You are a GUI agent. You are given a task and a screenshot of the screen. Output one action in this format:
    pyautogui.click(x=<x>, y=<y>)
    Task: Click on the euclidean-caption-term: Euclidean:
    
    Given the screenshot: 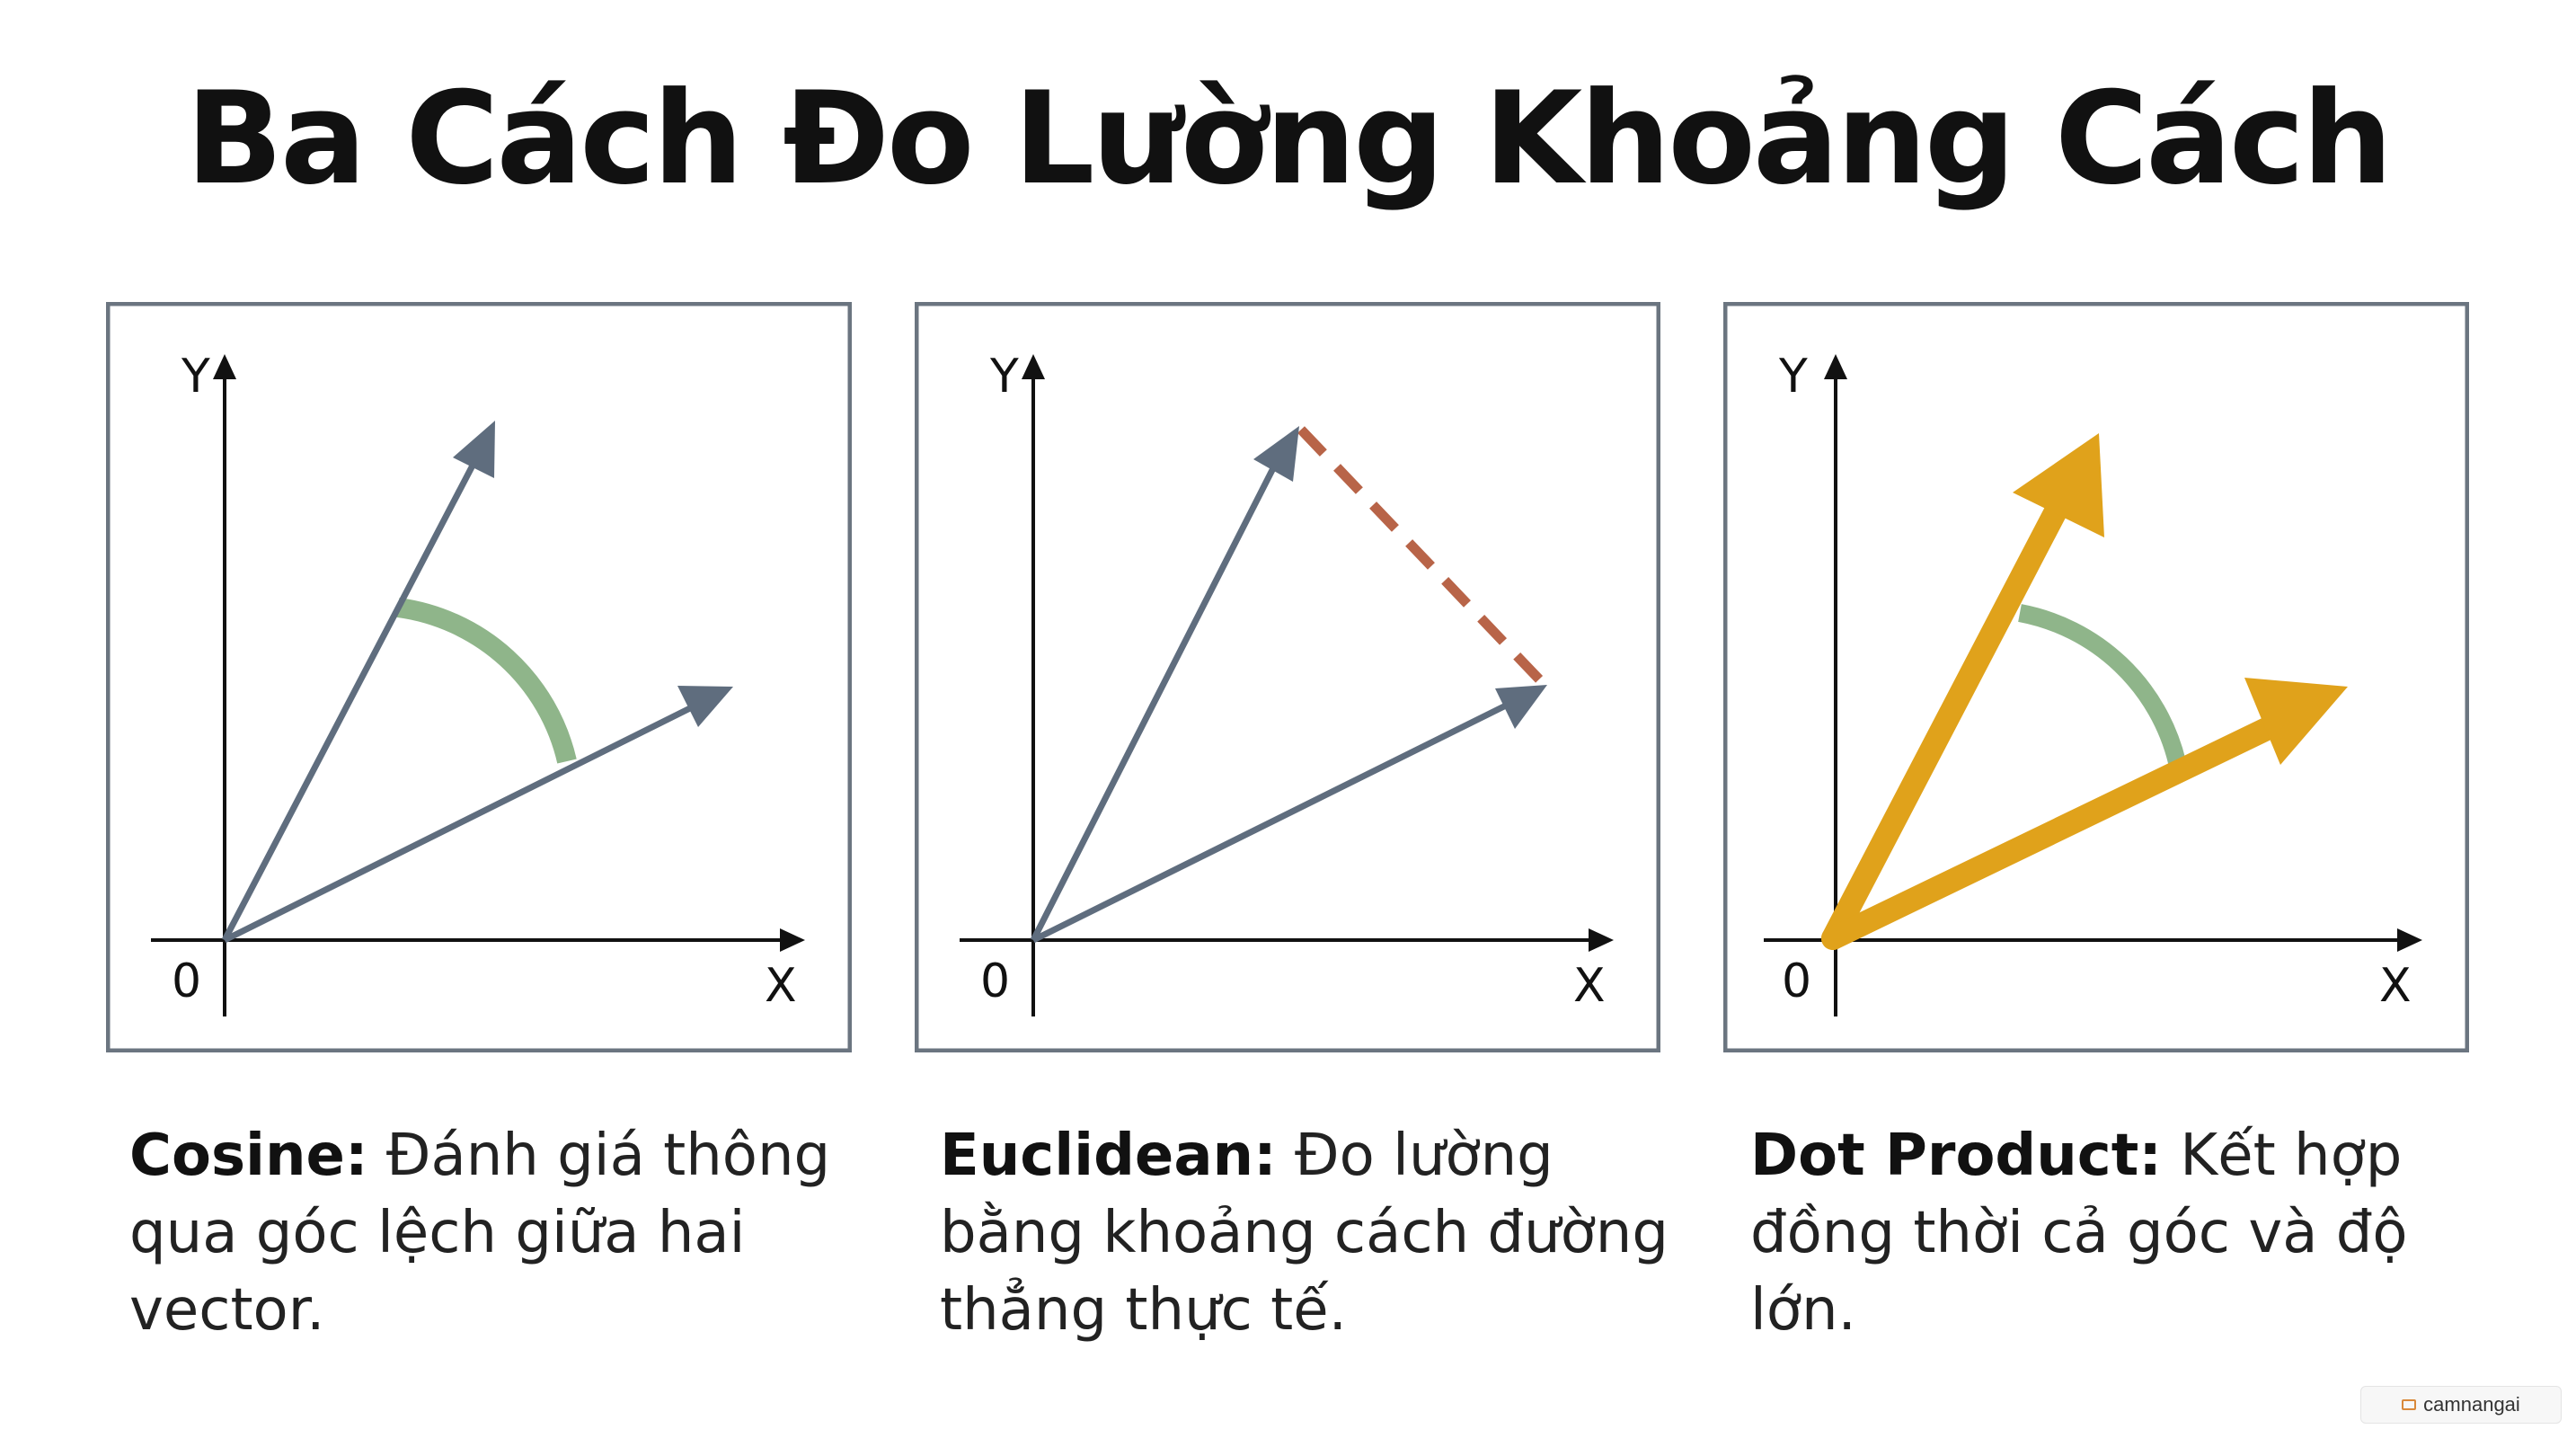 What is the action you would take?
    pyautogui.click(x=1108, y=1156)
    